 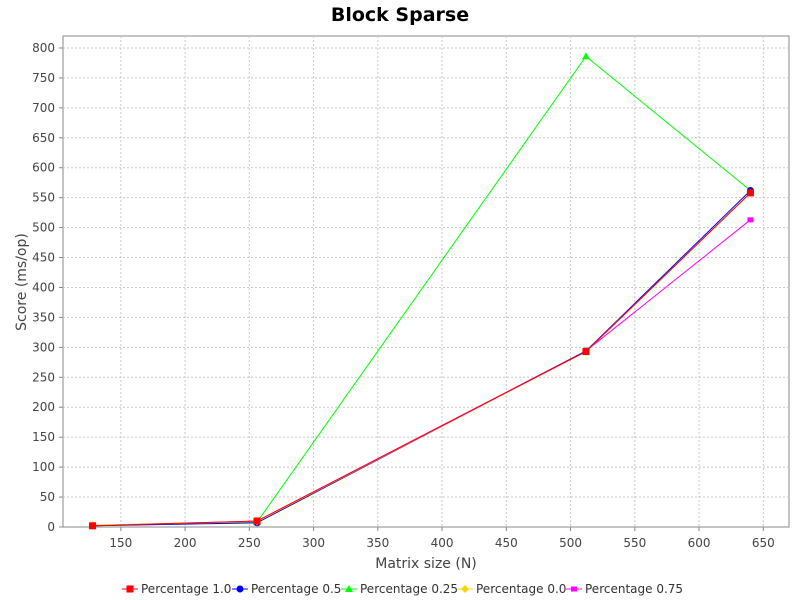 I want to click on y-tick-label: 300, so click(x=43, y=347).